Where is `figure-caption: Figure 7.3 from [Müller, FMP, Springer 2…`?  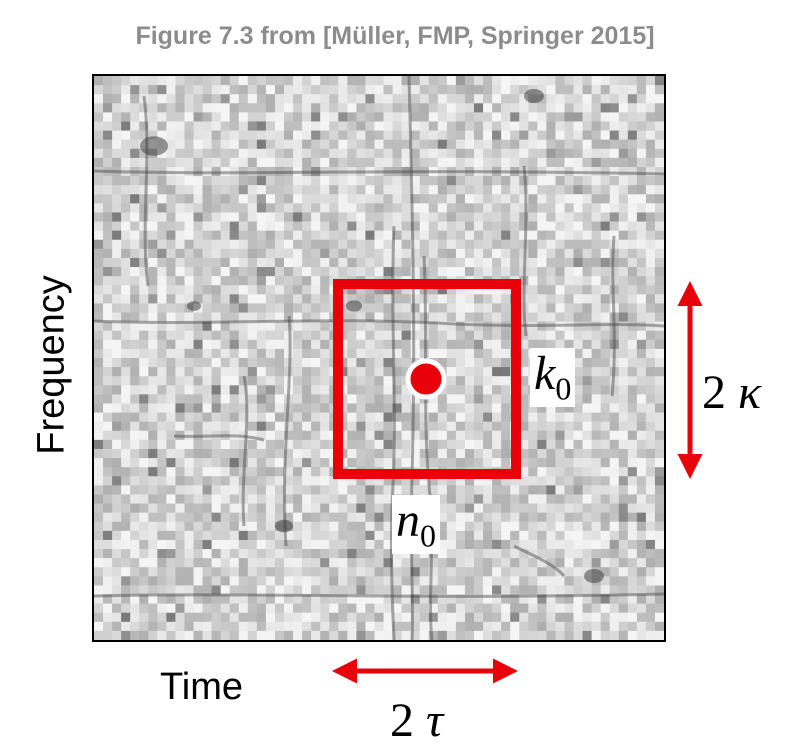
figure-caption: Figure 7.3 from [Müller, FMP, Springer 2… is located at coordinates (395, 36).